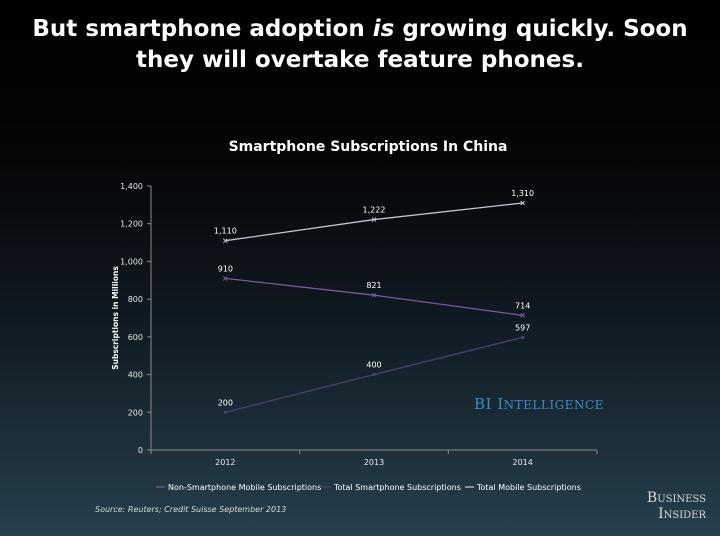  I want to click on x-tick-label: 2012, so click(225, 462).